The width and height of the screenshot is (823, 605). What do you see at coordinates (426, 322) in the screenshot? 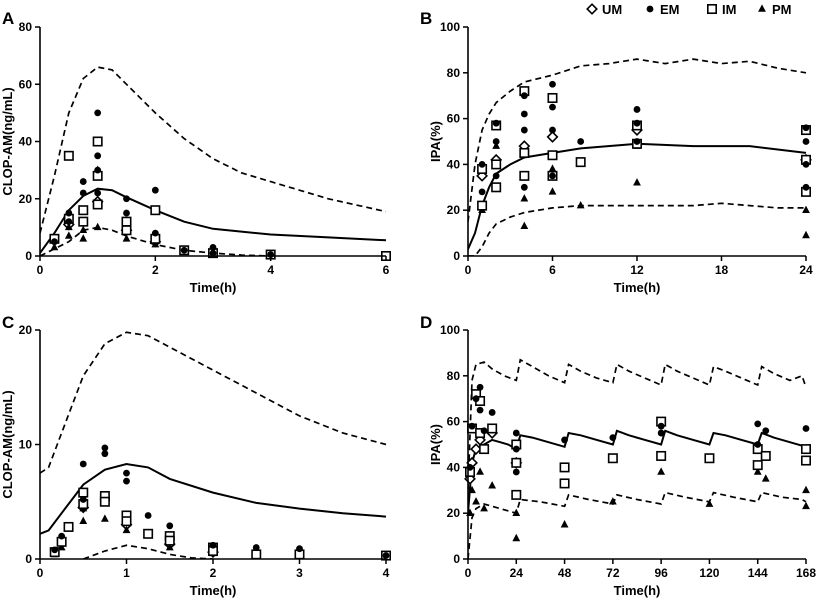
I see `panel-label-d: D` at bounding box center [426, 322].